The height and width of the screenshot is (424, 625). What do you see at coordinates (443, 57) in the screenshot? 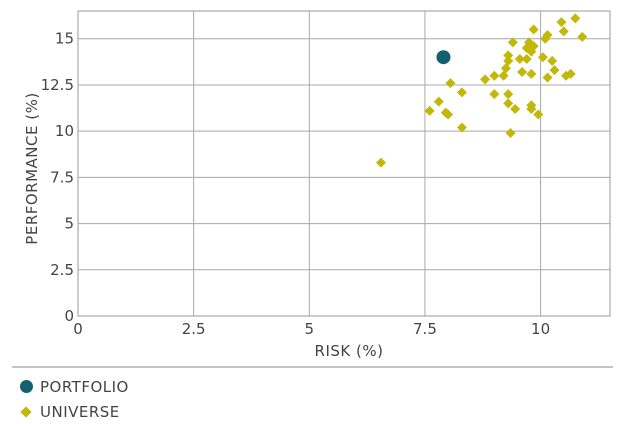
I see `portfolio-point` at bounding box center [443, 57].